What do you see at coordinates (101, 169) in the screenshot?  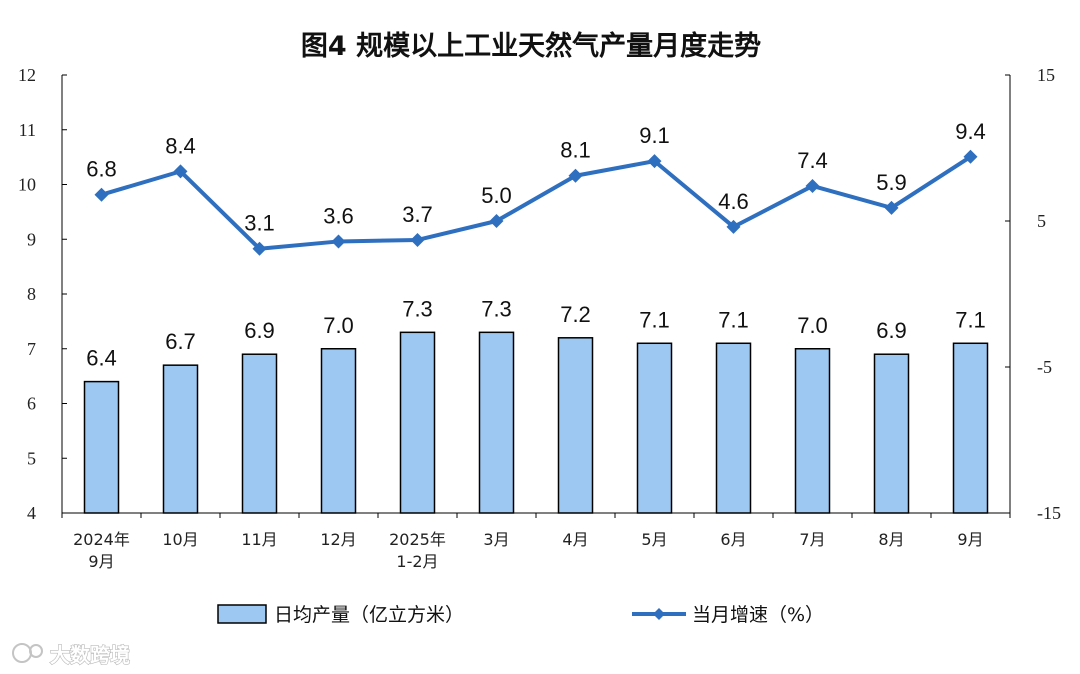 I see `growth-data-label: 6.8` at bounding box center [101, 169].